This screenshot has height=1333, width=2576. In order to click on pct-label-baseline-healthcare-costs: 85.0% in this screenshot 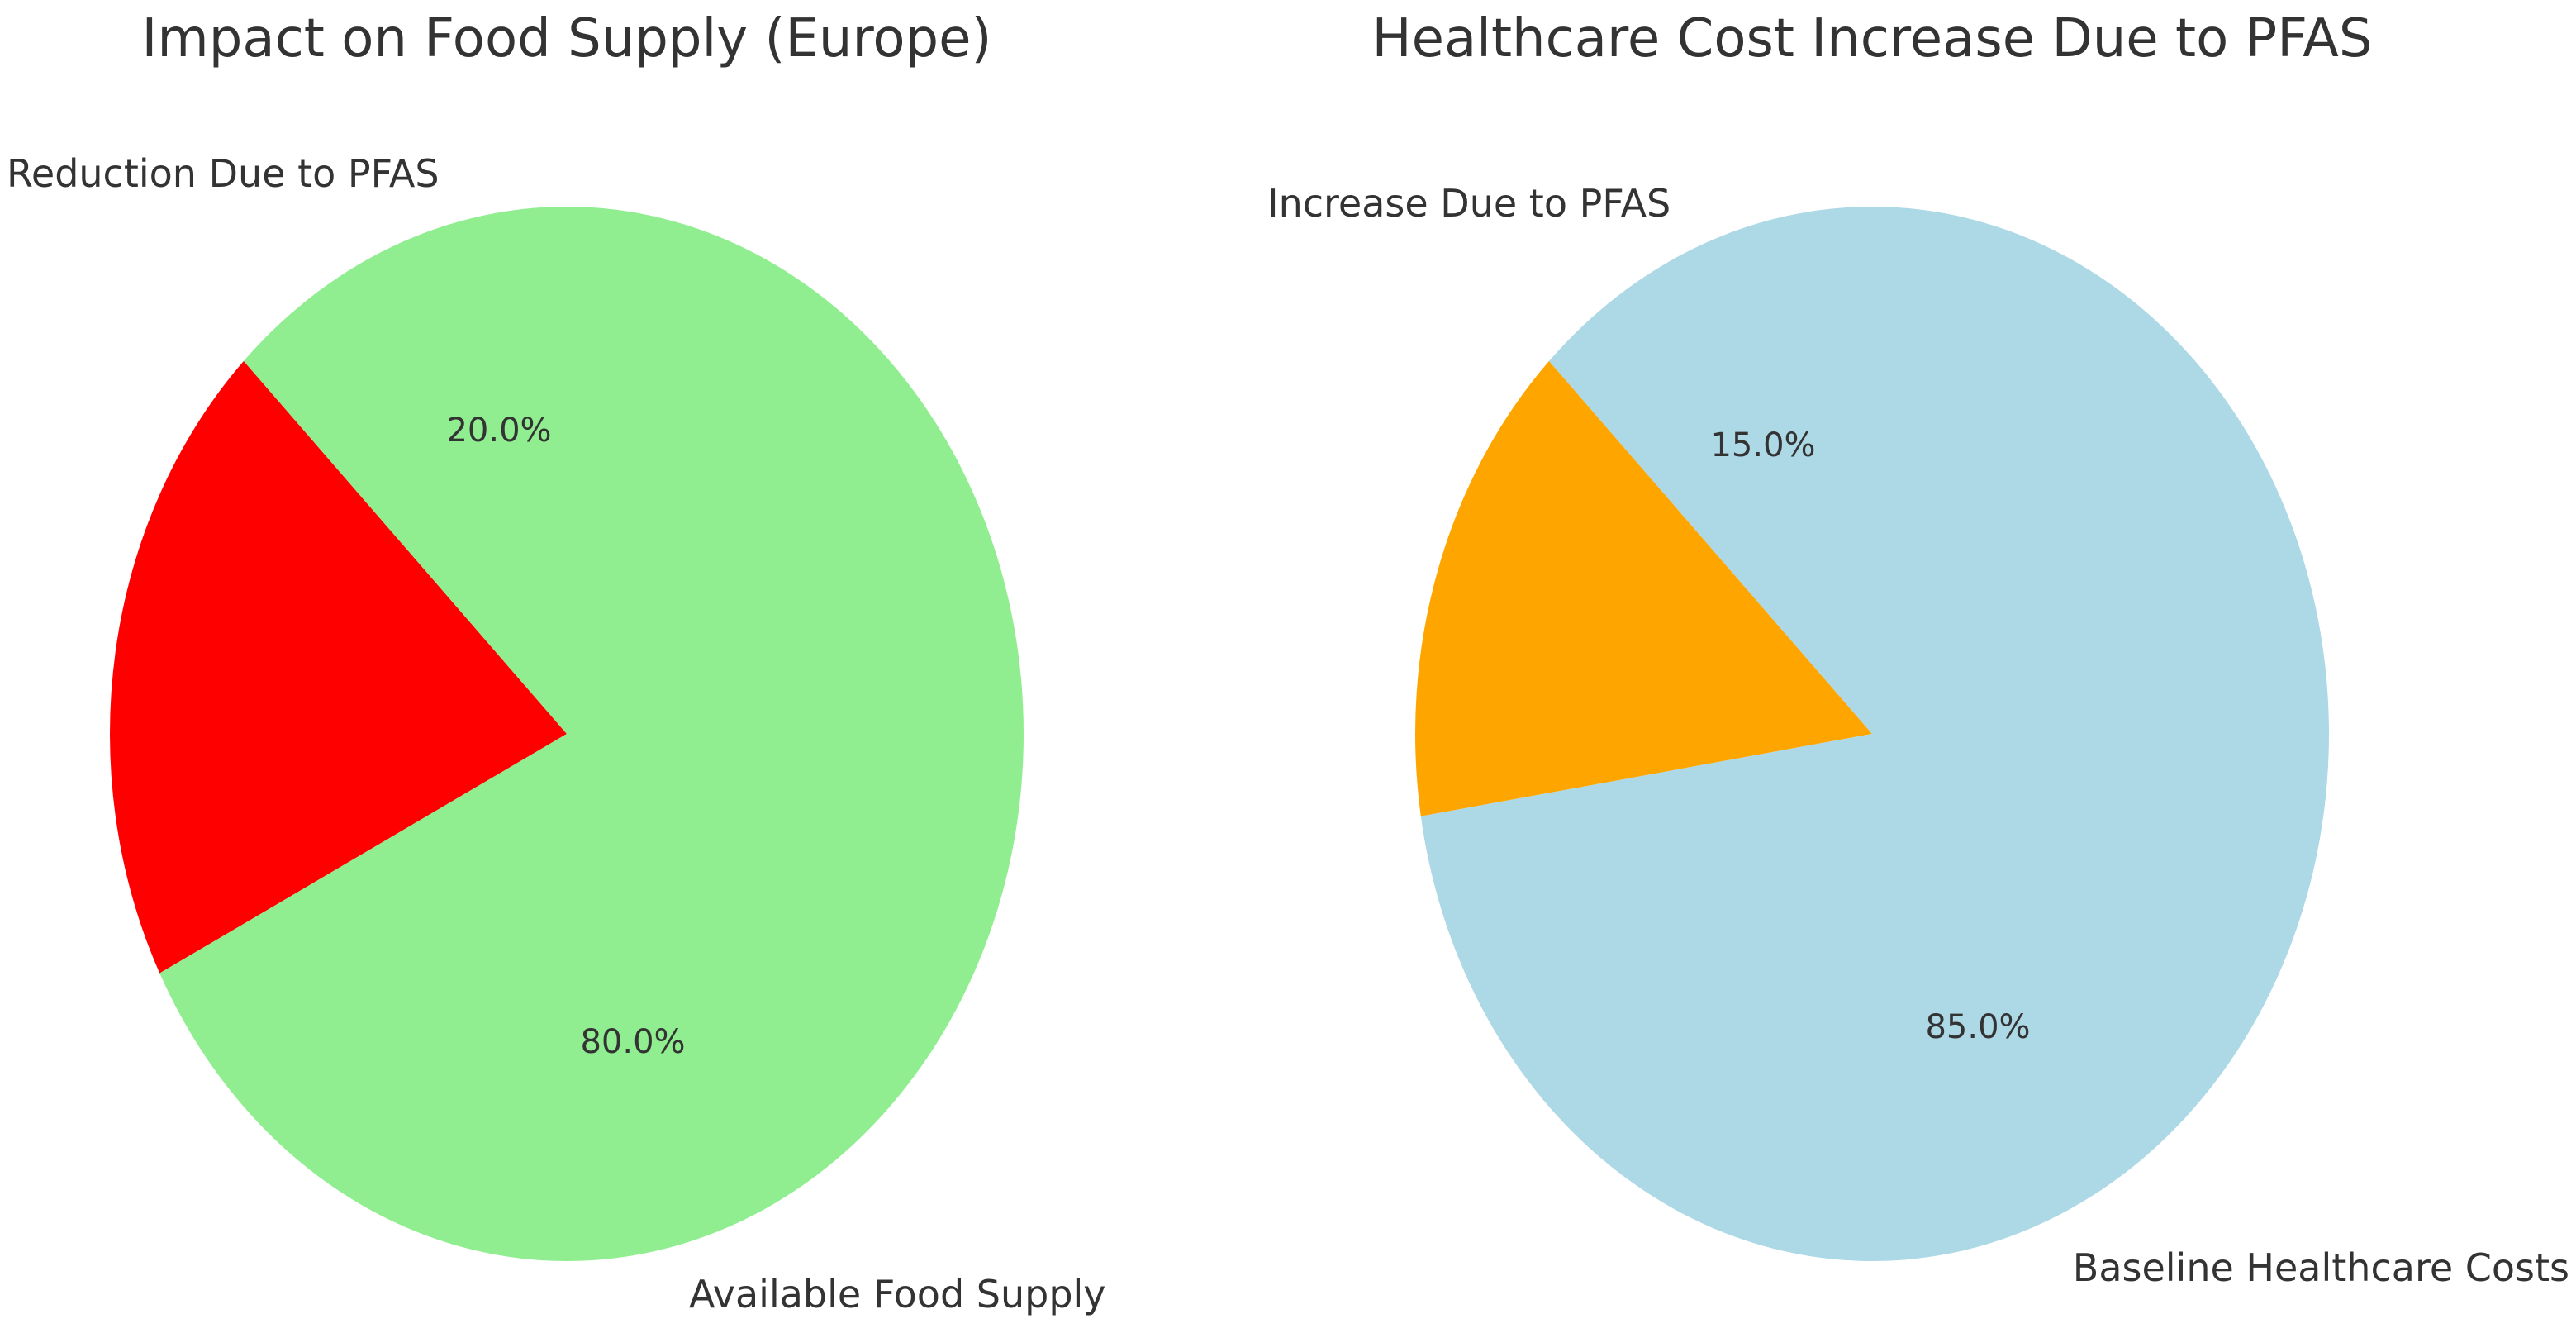, I will do `click(1978, 1027)`.